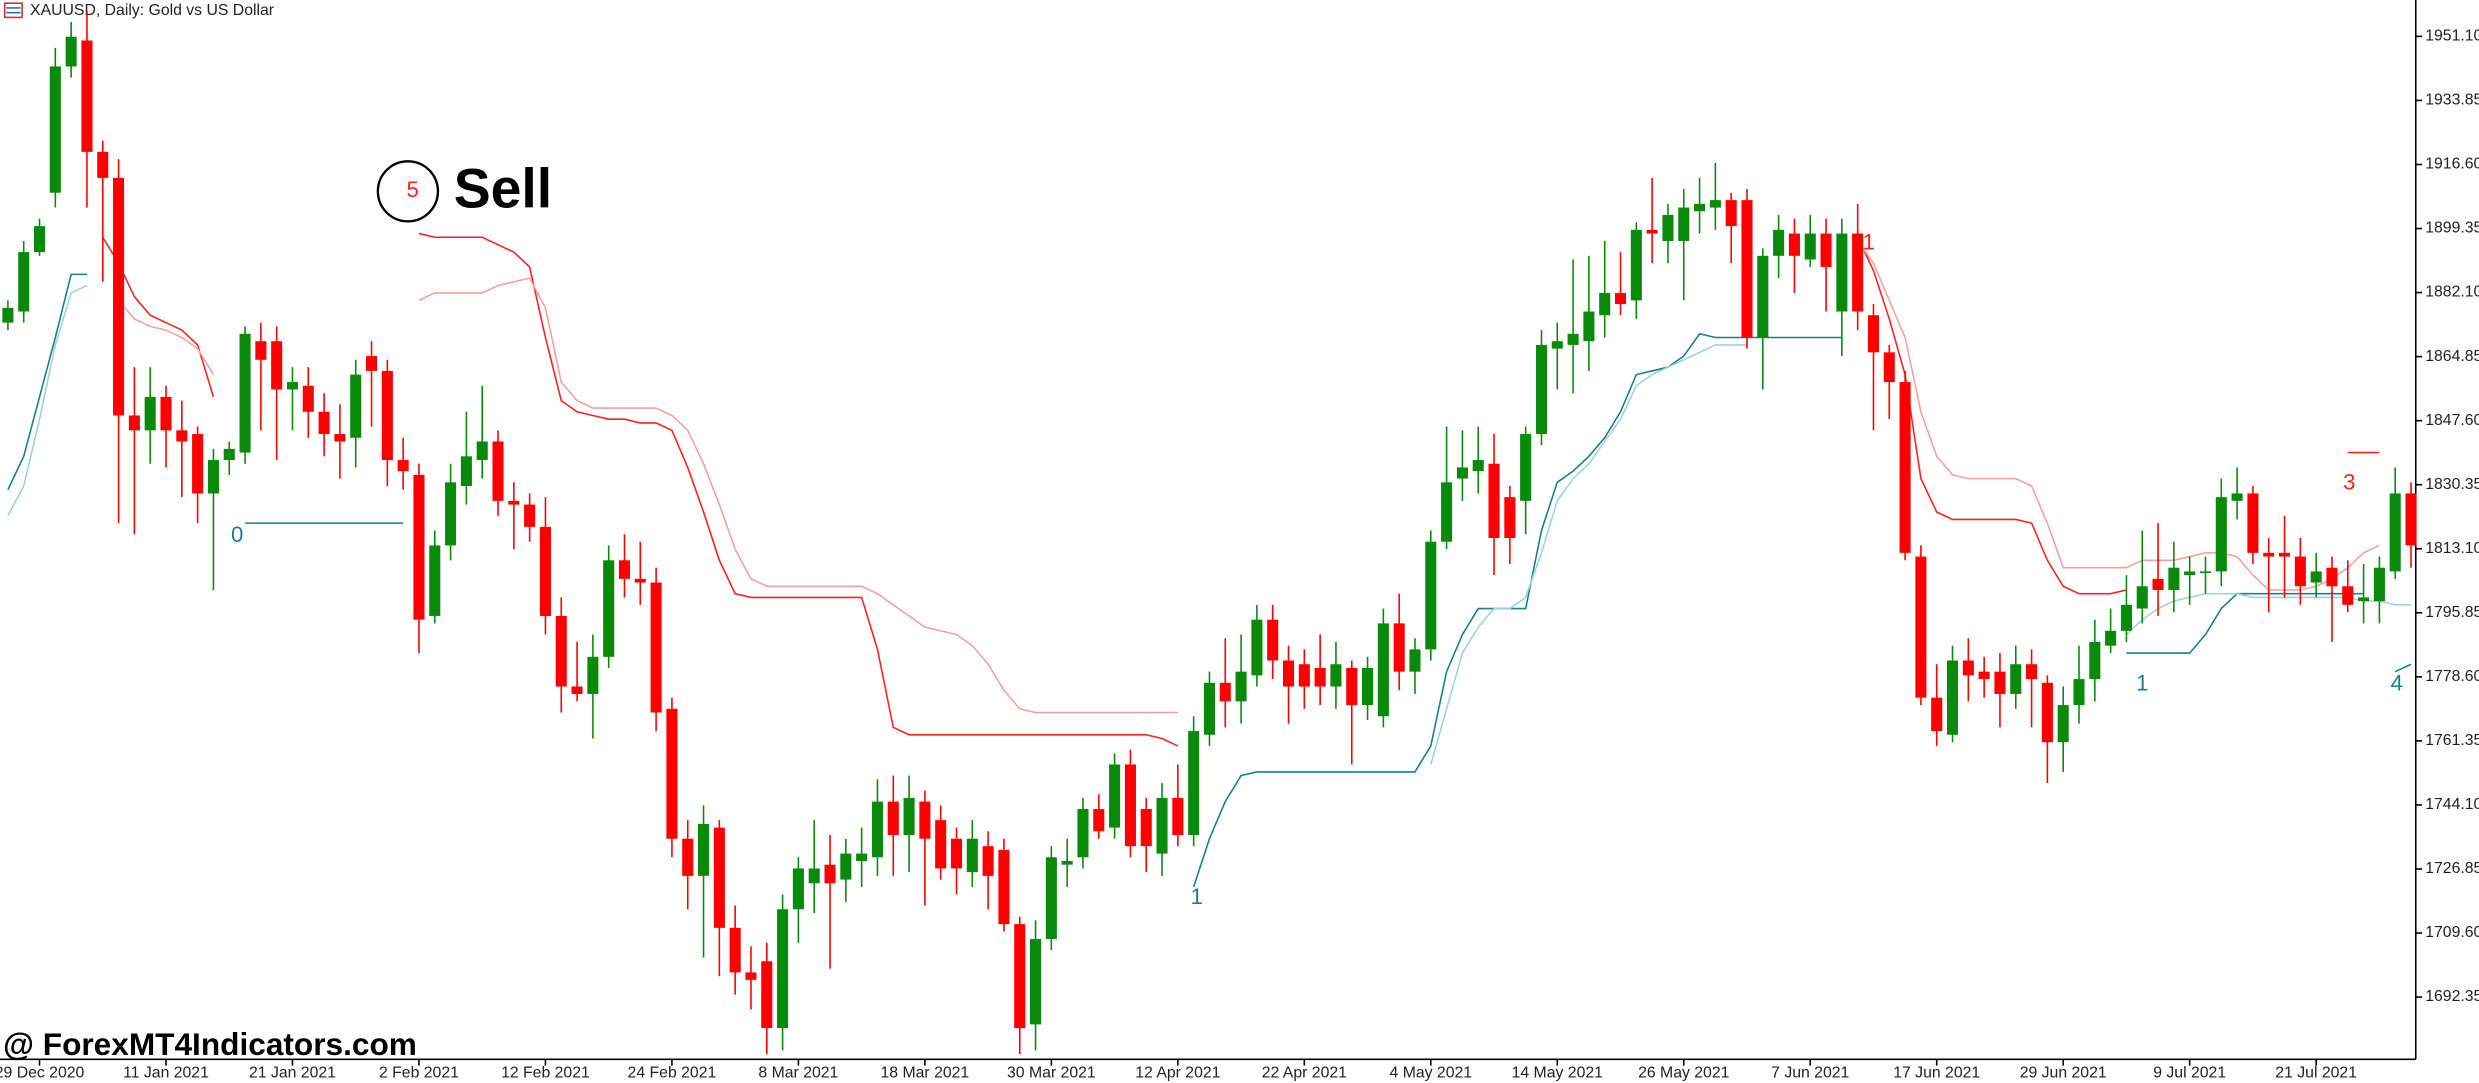 This screenshot has width=2479, height=1083. What do you see at coordinates (412, 189) in the screenshot?
I see `annotation: 5` at bounding box center [412, 189].